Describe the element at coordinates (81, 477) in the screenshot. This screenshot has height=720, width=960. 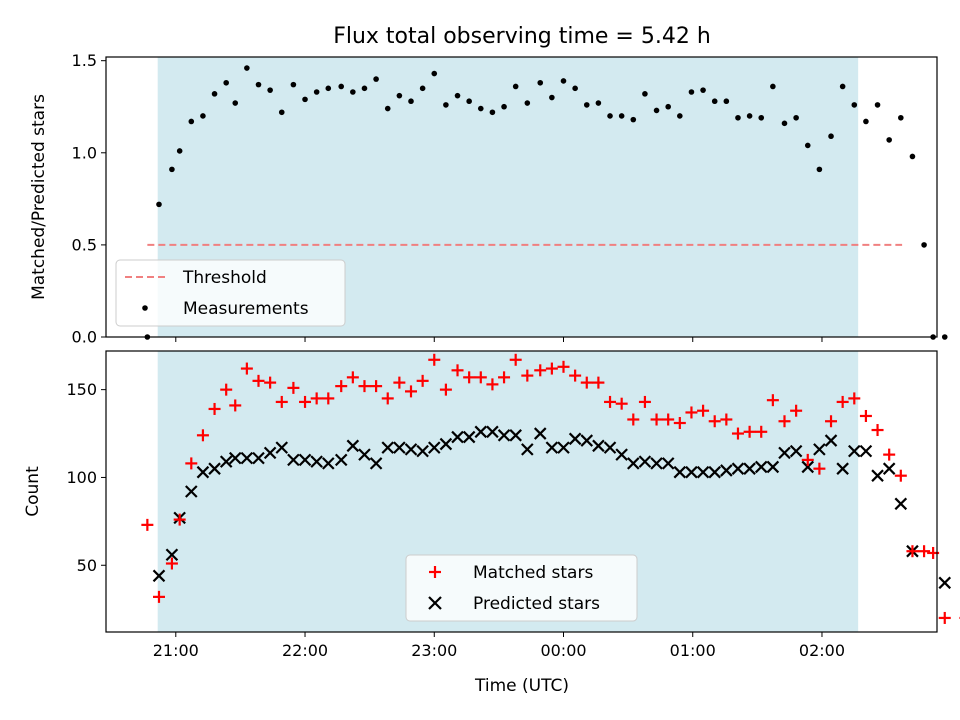
I see `y-tick-label: 100` at that location.